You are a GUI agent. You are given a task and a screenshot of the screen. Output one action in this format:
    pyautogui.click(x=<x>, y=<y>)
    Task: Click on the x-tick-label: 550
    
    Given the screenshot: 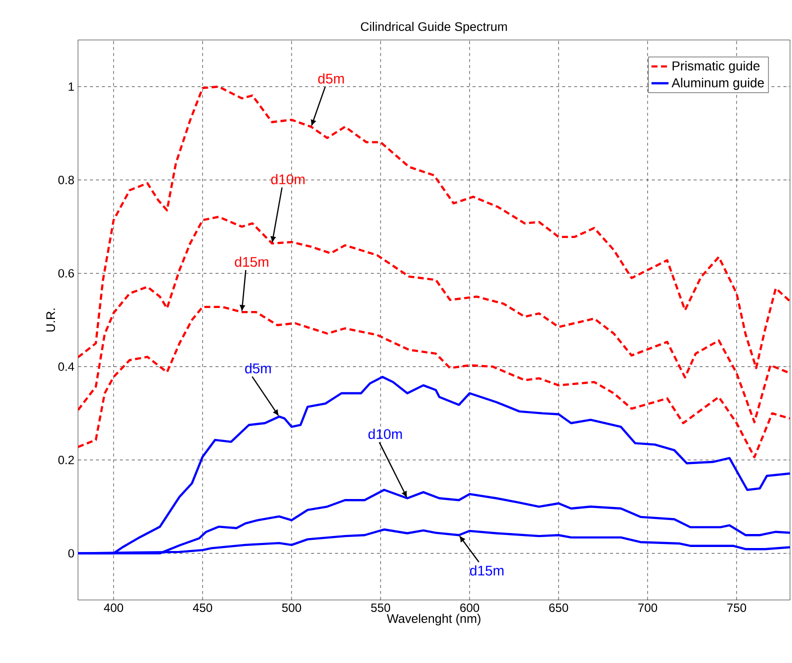 What is the action you would take?
    pyautogui.click(x=380, y=608)
    